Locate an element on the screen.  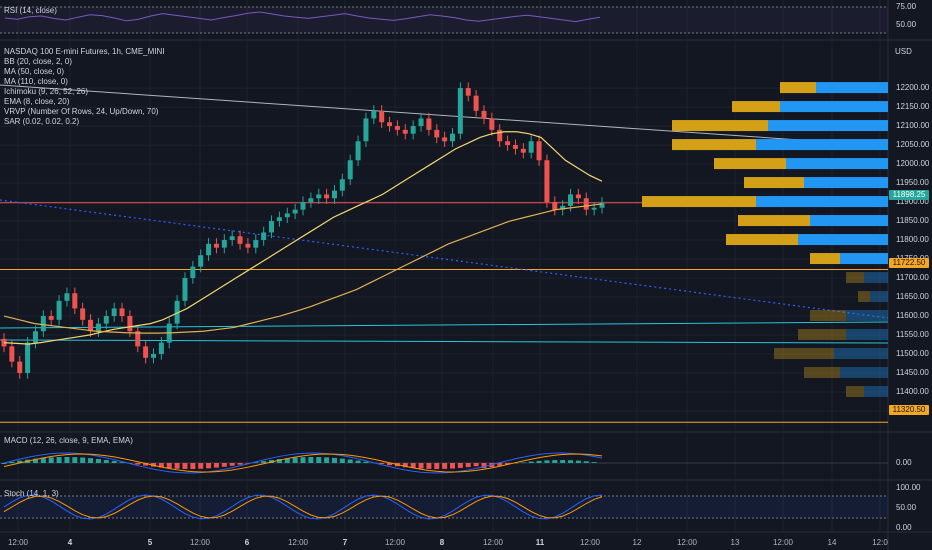
legend-ichimoku: Ichimoku (9, 26, 52, 26) is located at coordinates (46, 91).